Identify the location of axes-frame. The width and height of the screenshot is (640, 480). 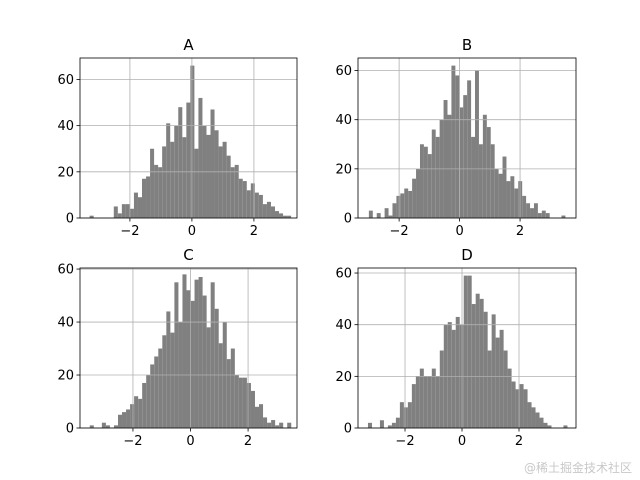
(467, 348).